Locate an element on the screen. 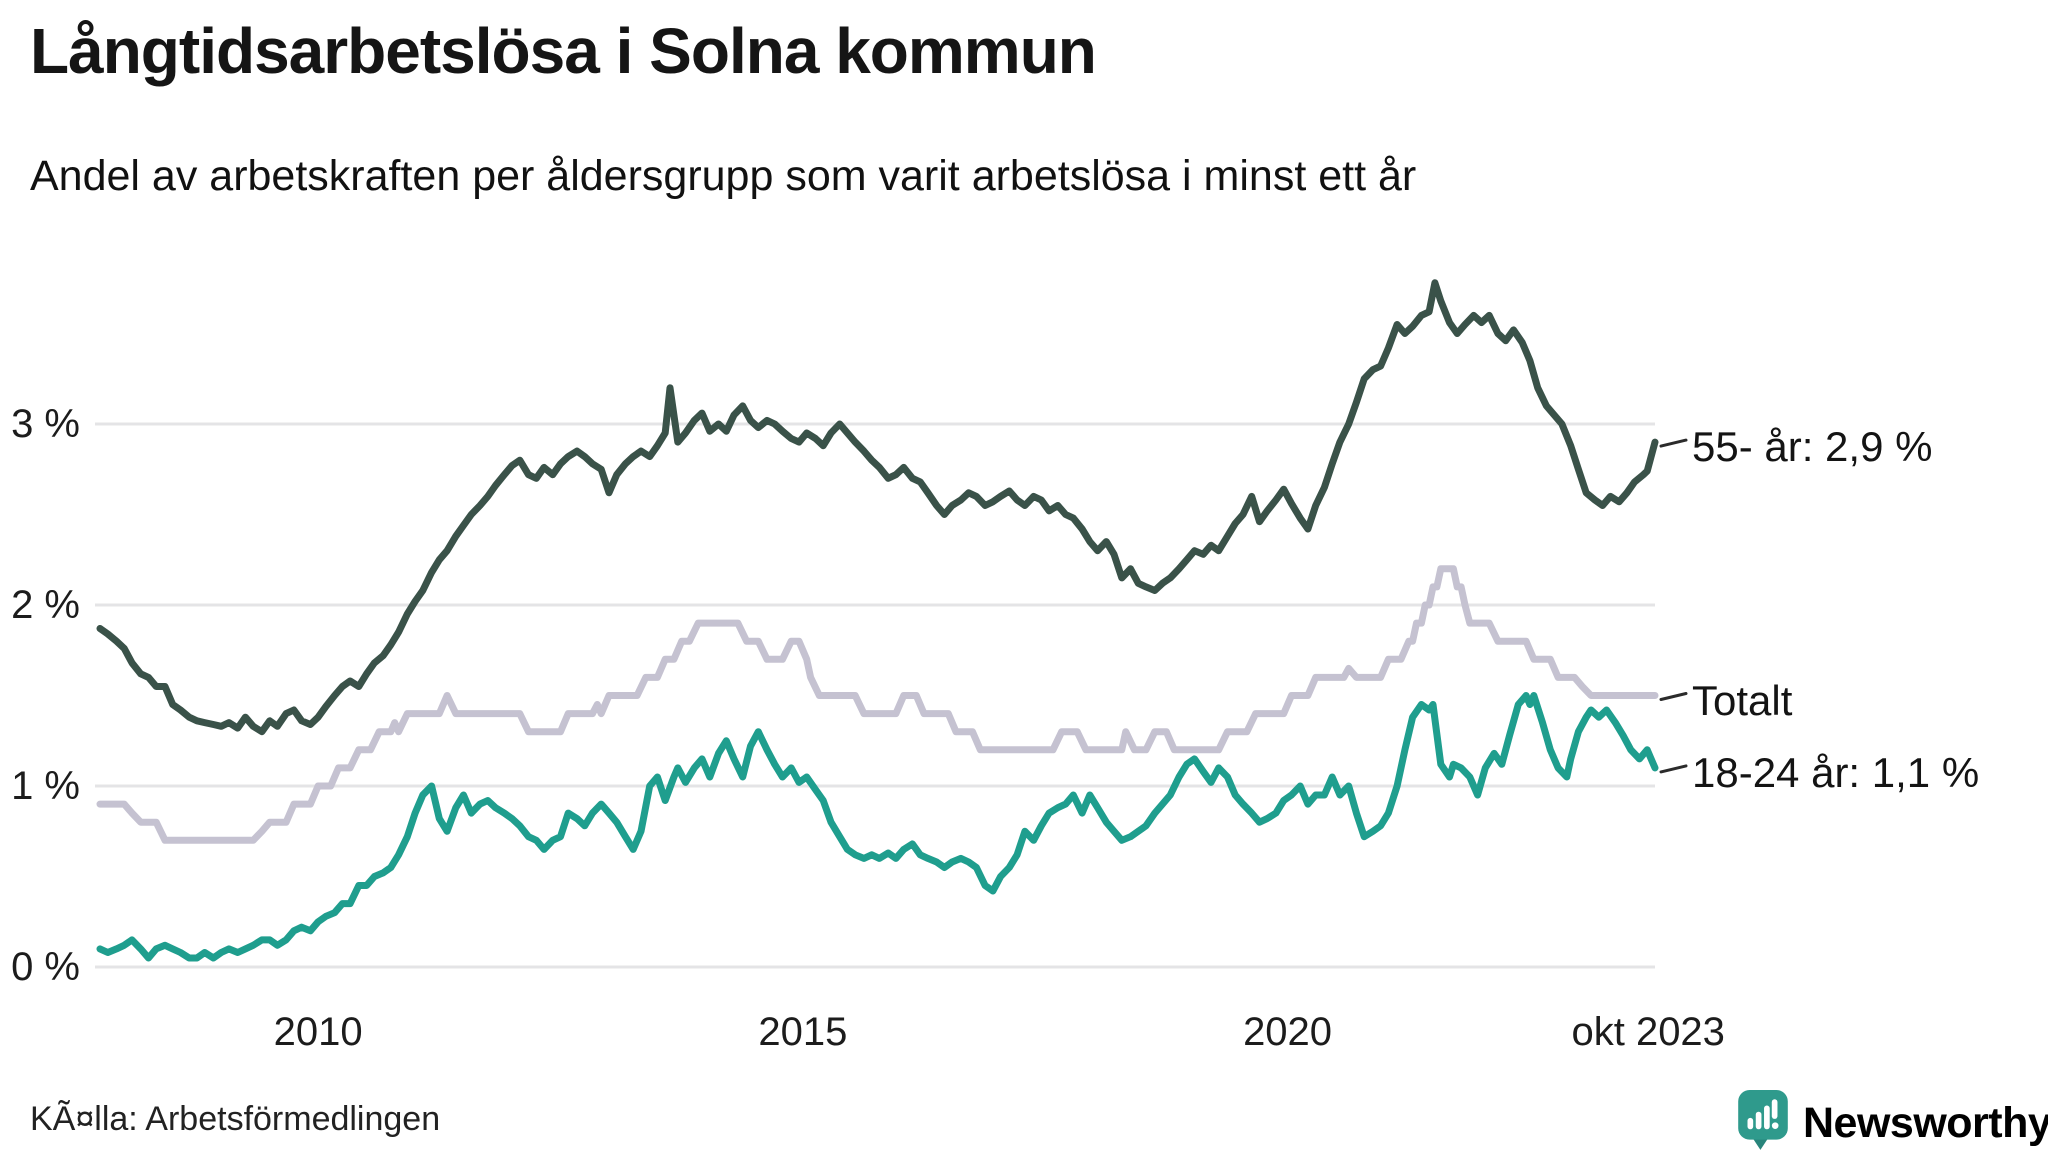 The image size is (2048, 1157). x-axis-tick-label: 2010 is located at coordinates (318, 1032).